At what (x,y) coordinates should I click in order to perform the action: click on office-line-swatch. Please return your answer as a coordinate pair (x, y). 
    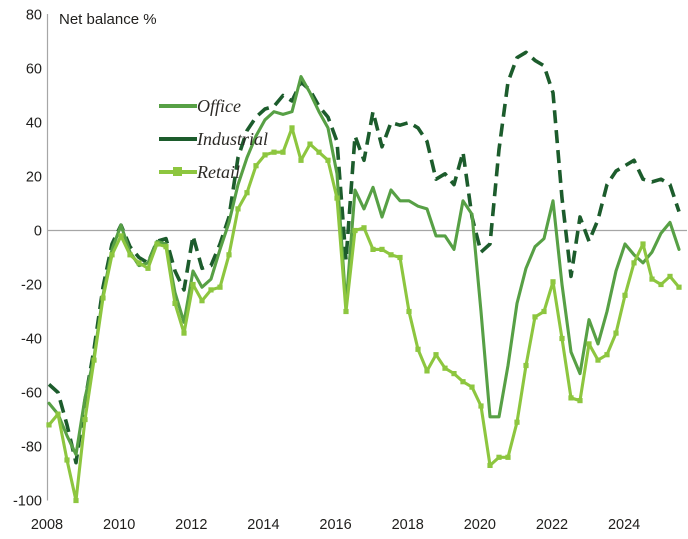
    Looking at the image, I should click on (178, 105).